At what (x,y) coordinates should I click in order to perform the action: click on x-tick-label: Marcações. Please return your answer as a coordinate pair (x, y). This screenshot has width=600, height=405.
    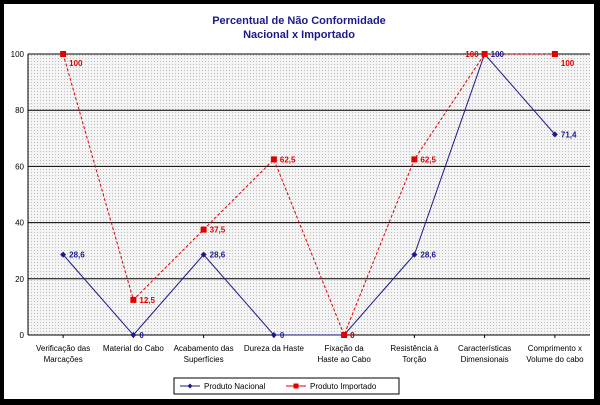
    Looking at the image, I should click on (63, 359).